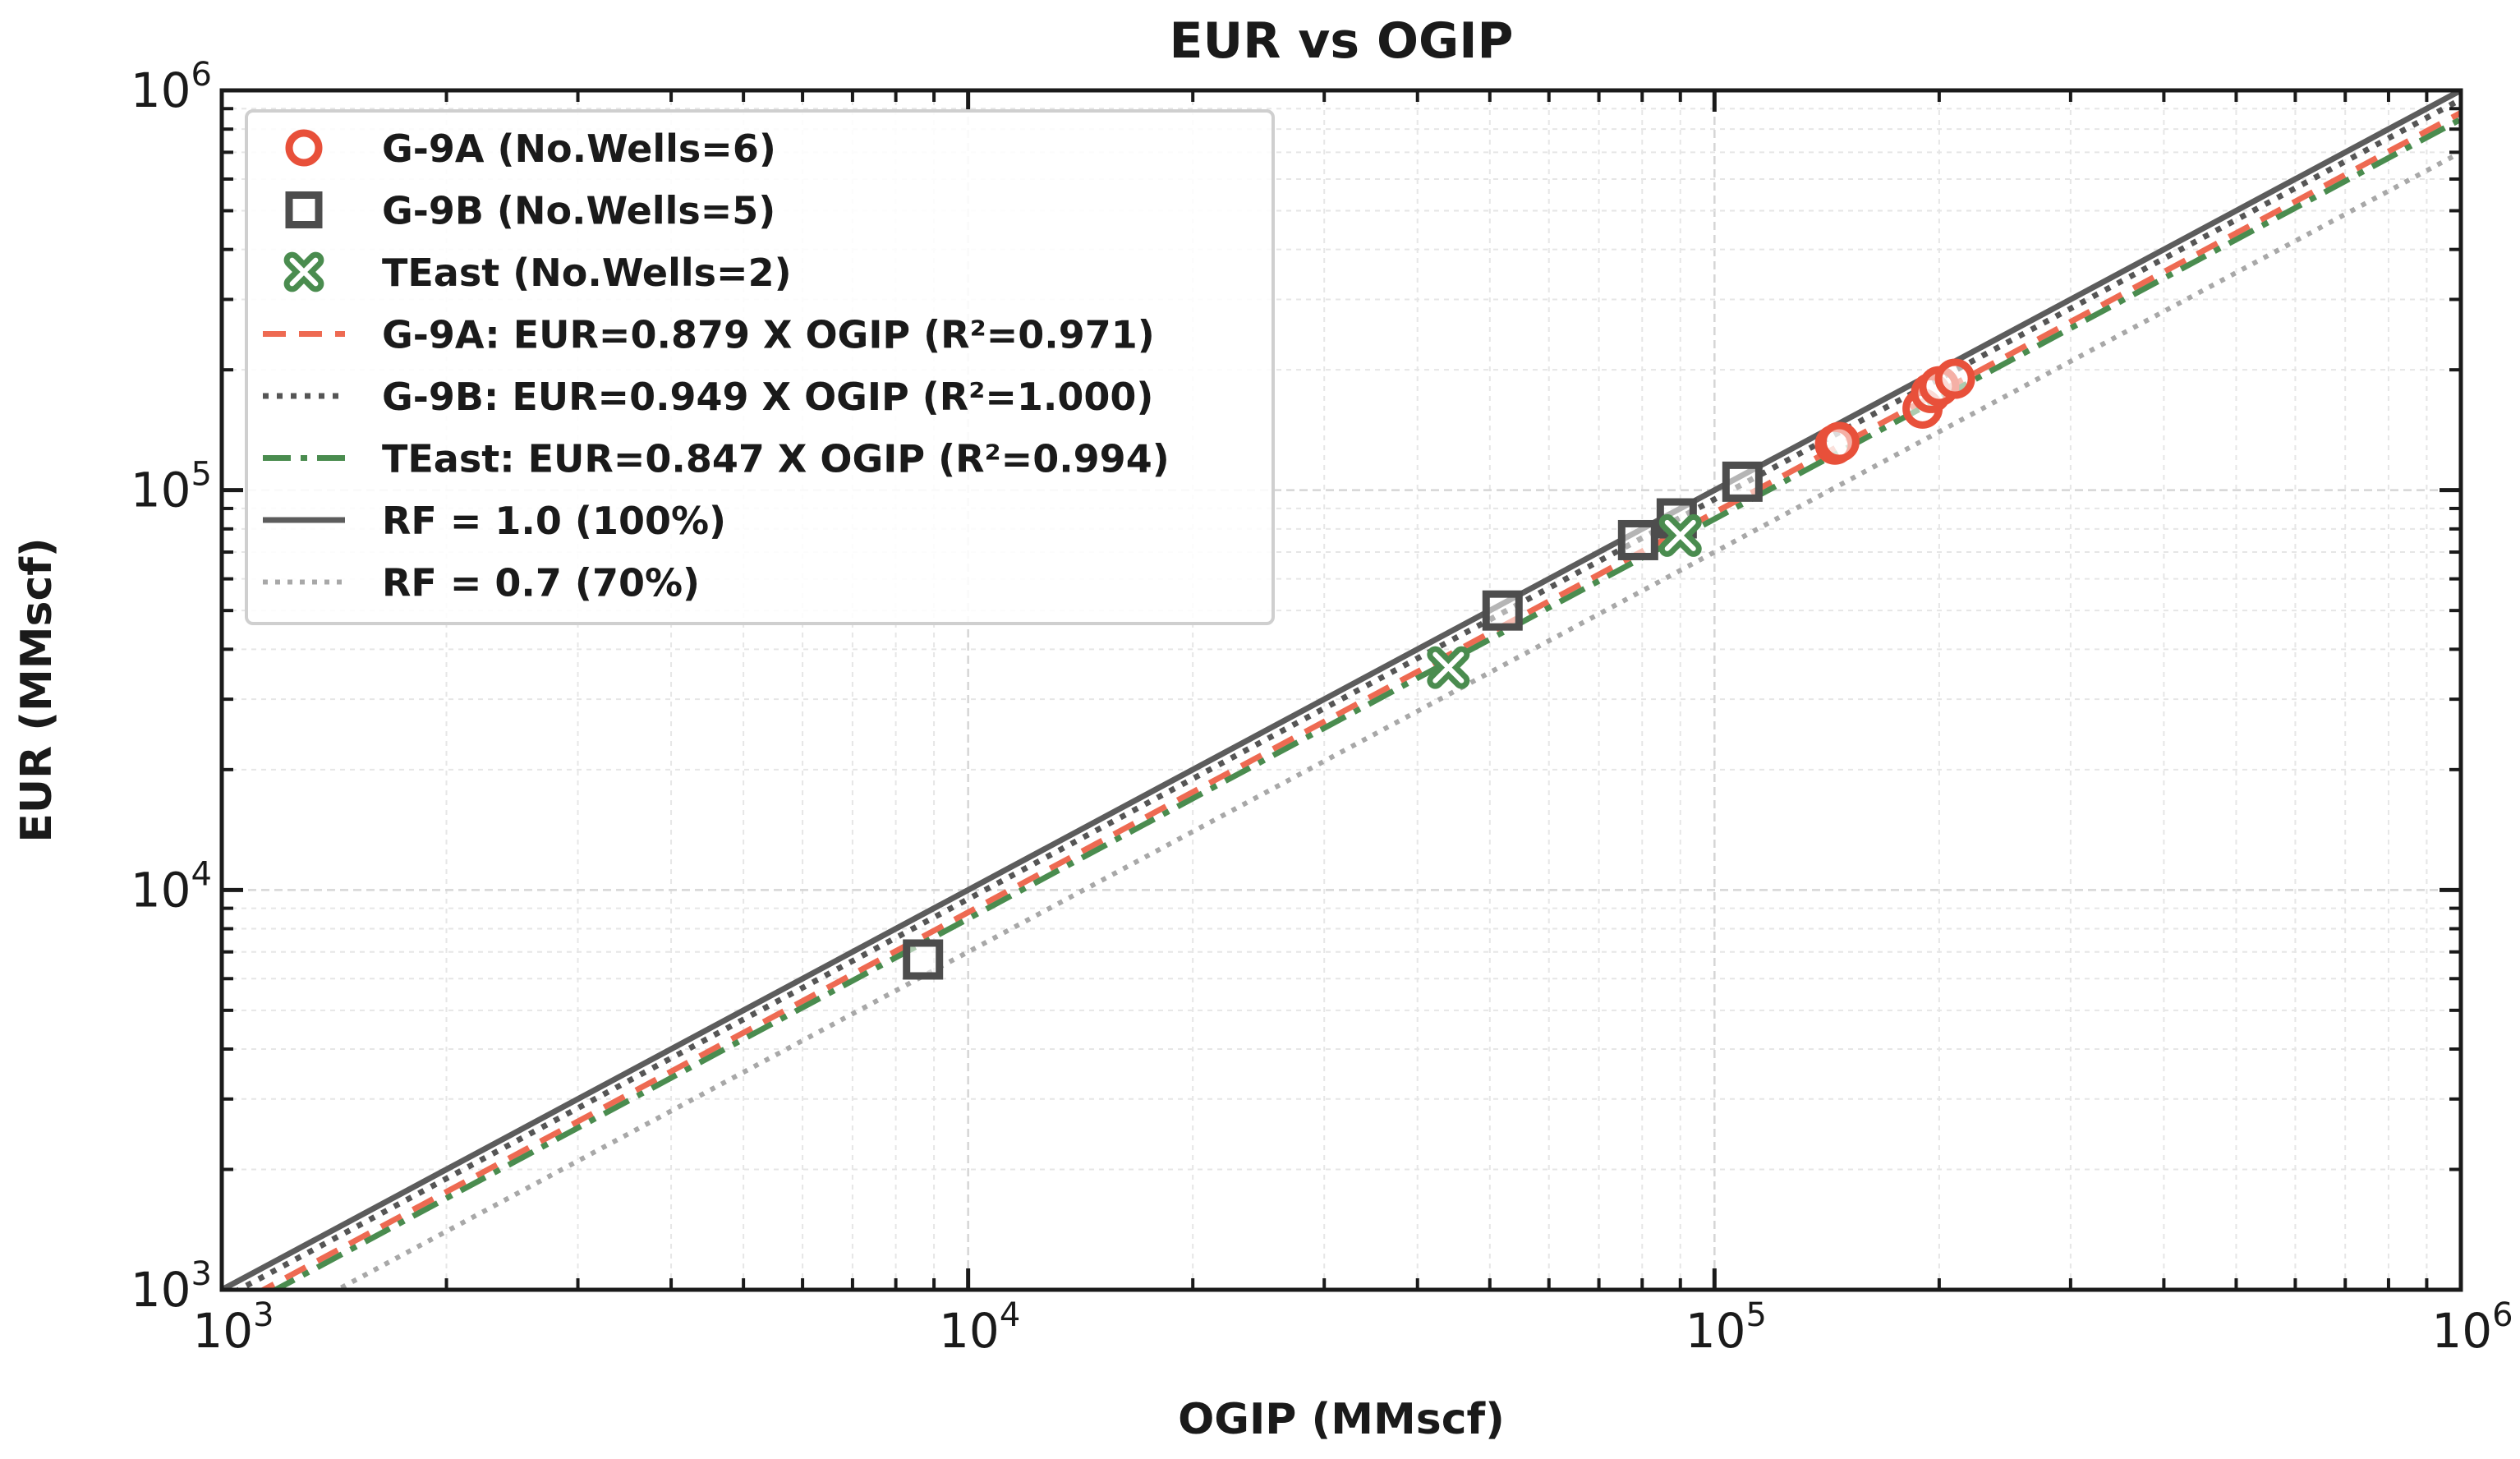 The width and height of the screenshot is (2520, 1459). Describe the element at coordinates (2472, 1327) in the screenshot. I see `x-tick-label: 10⁶` at that location.